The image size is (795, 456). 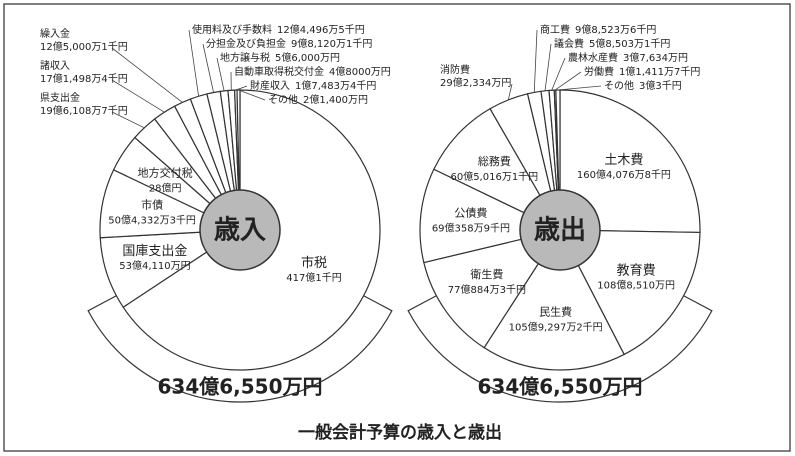 I want to click on slice-label: 分担金及び負担金 9億8,120万1千円, so click(x=289, y=43).